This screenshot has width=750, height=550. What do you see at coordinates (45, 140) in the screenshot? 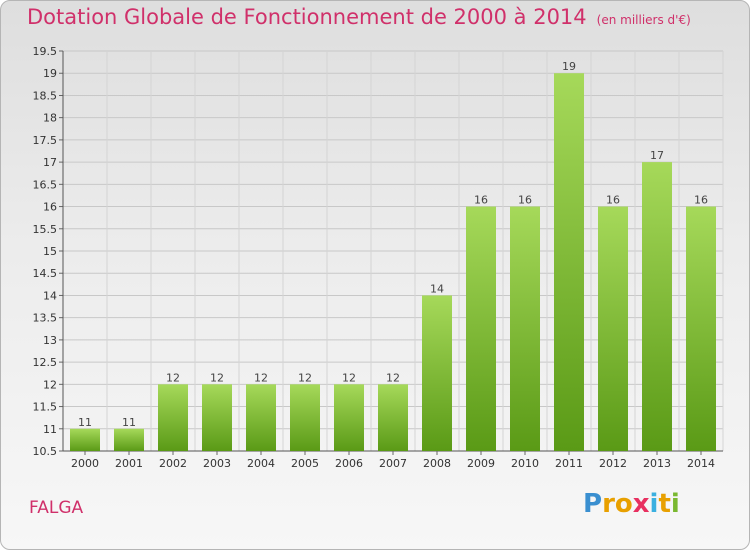
I see `y-tick-label: 17.5` at bounding box center [45, 140].